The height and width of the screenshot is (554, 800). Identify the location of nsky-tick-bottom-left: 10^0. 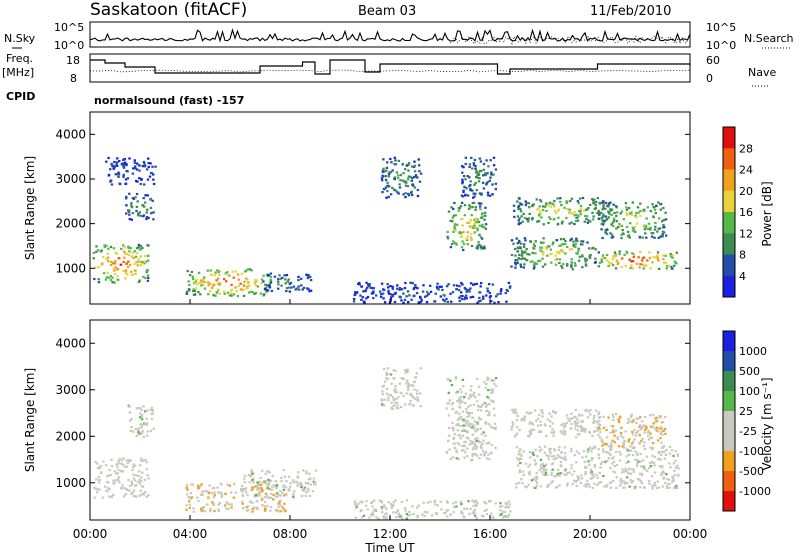
(69, 45).